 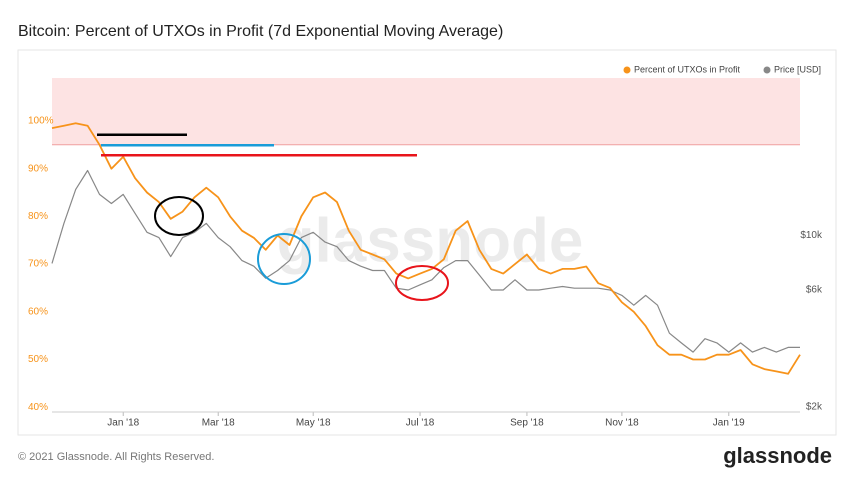 What do you see at coordinates (814, 407) in the screenshot?
I see `y2-tick-label: $2k` at bounding box center [814, 407].